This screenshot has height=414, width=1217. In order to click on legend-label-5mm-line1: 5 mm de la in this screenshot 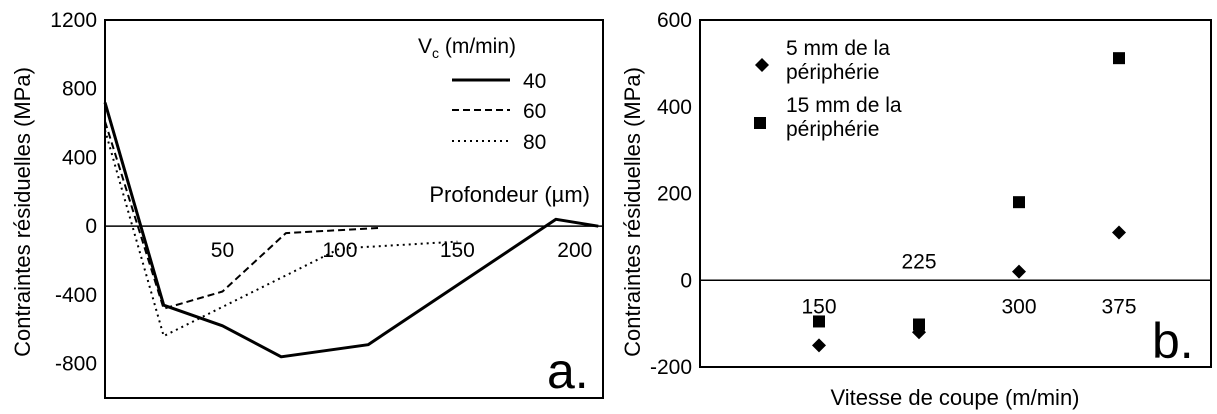, I will do `click(838, 48)`.